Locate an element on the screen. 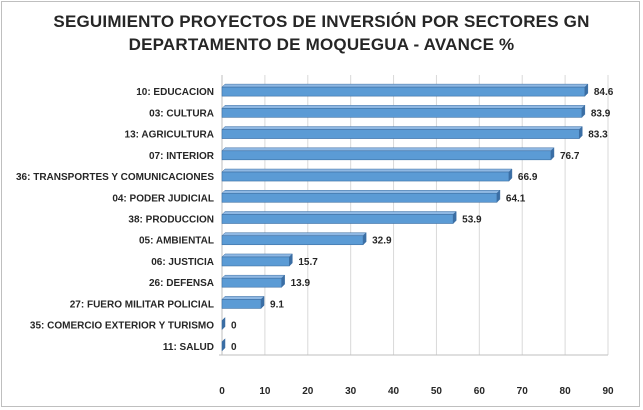 This screenshot has height=410, width=643. category-label: 03: CULTURA is located at coordinates (181, 113).